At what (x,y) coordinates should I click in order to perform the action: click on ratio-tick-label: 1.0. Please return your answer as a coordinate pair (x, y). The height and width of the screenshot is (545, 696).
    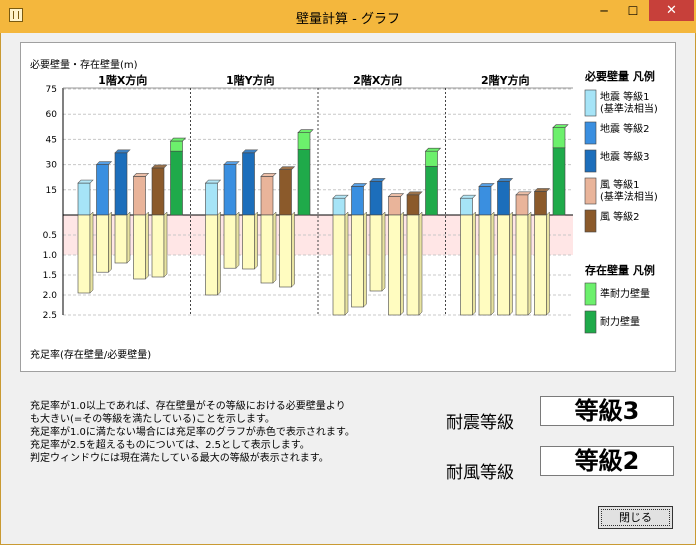
    Looking at the image, I should click on (50, 256).